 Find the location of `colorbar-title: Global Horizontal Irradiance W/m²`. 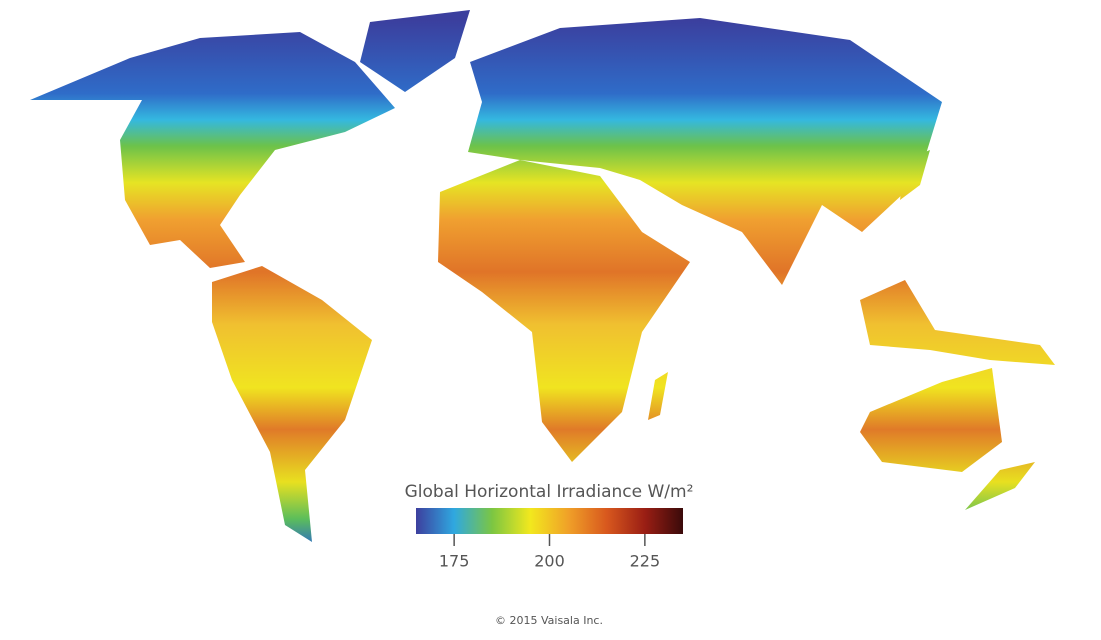

colorbar-title: Global Horizontal Irradiance W/m² is located at coordinates (549, 492).